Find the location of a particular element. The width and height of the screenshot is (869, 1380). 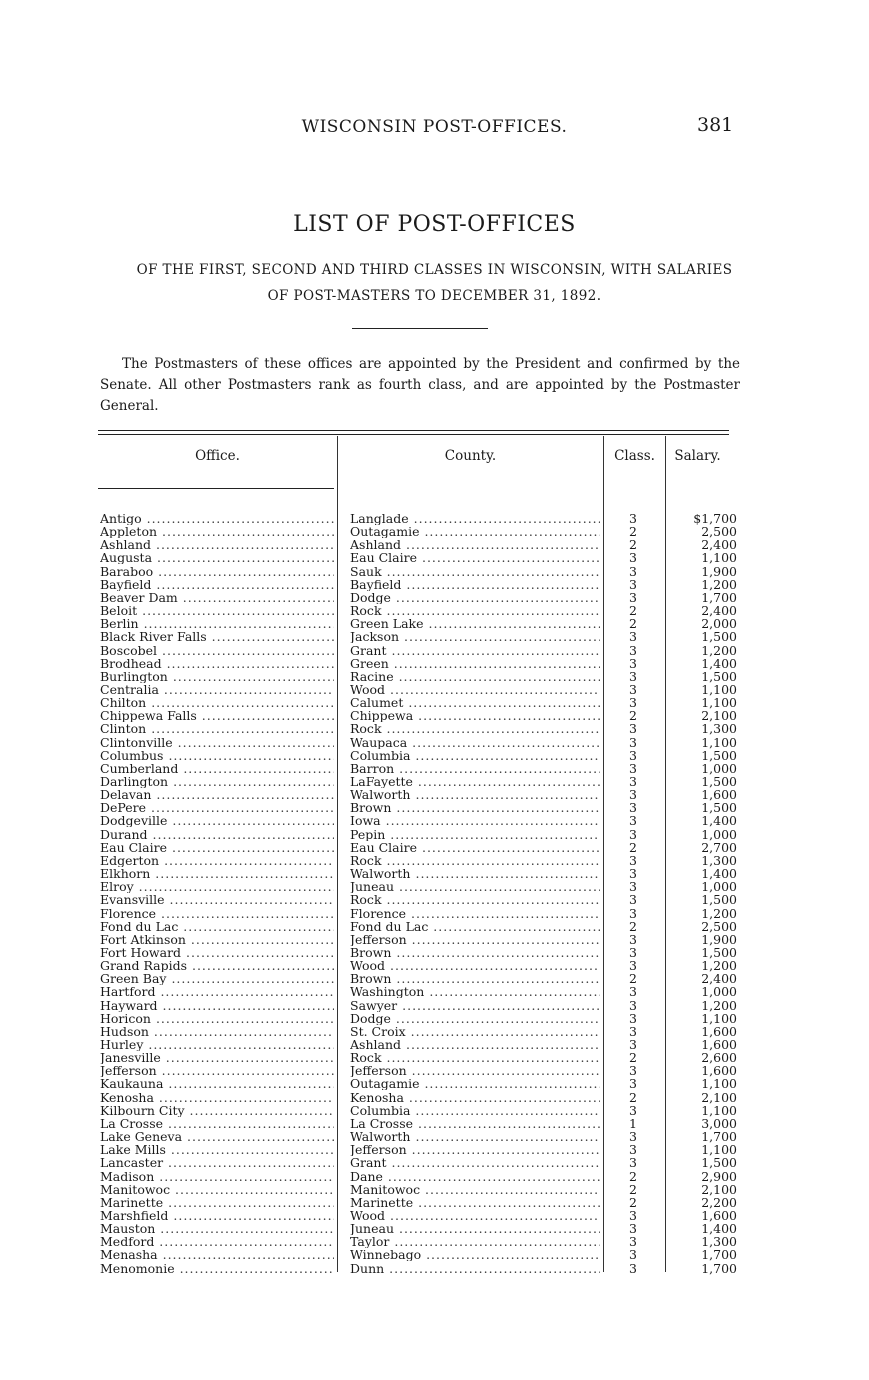

table-row: Janesville Rock 2 2,600 is located at coordinates (417, 1057).